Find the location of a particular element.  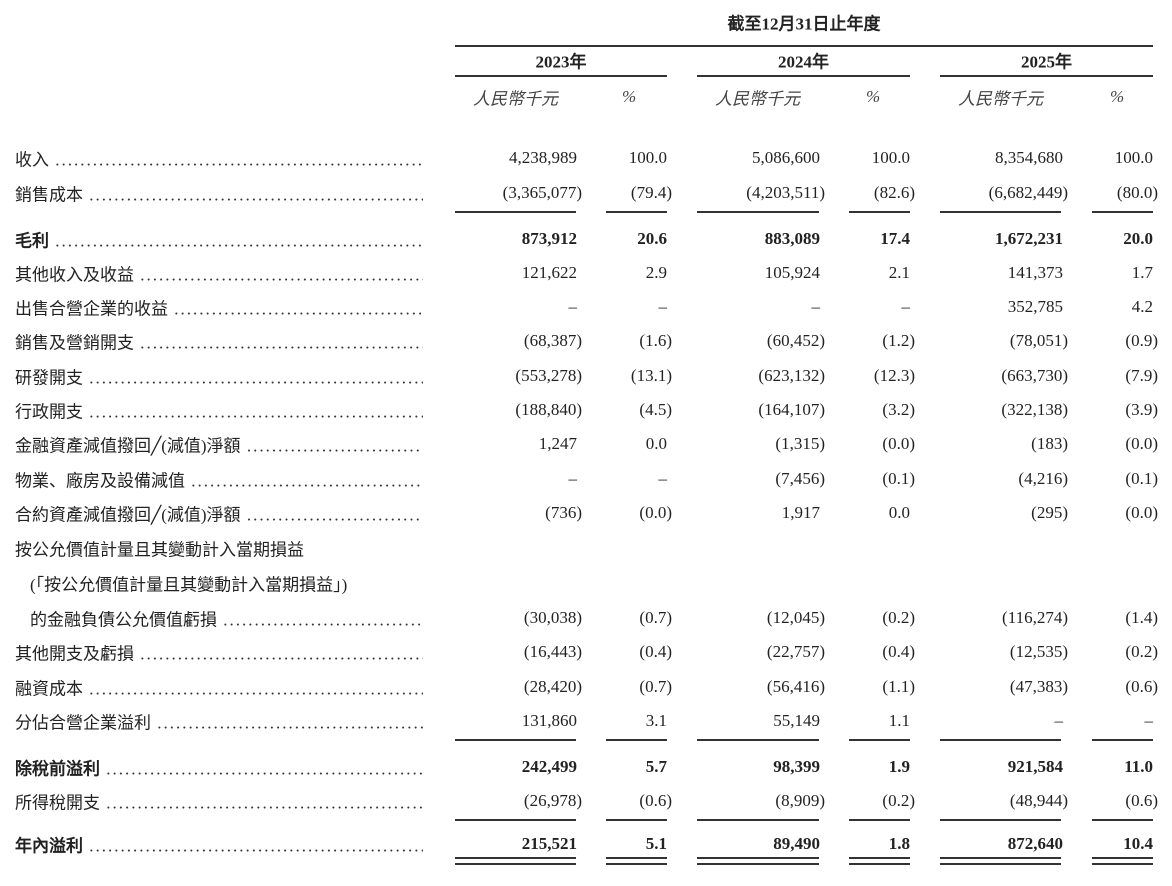

amount-cell: (12,045) is located at coordinates (795, 617).